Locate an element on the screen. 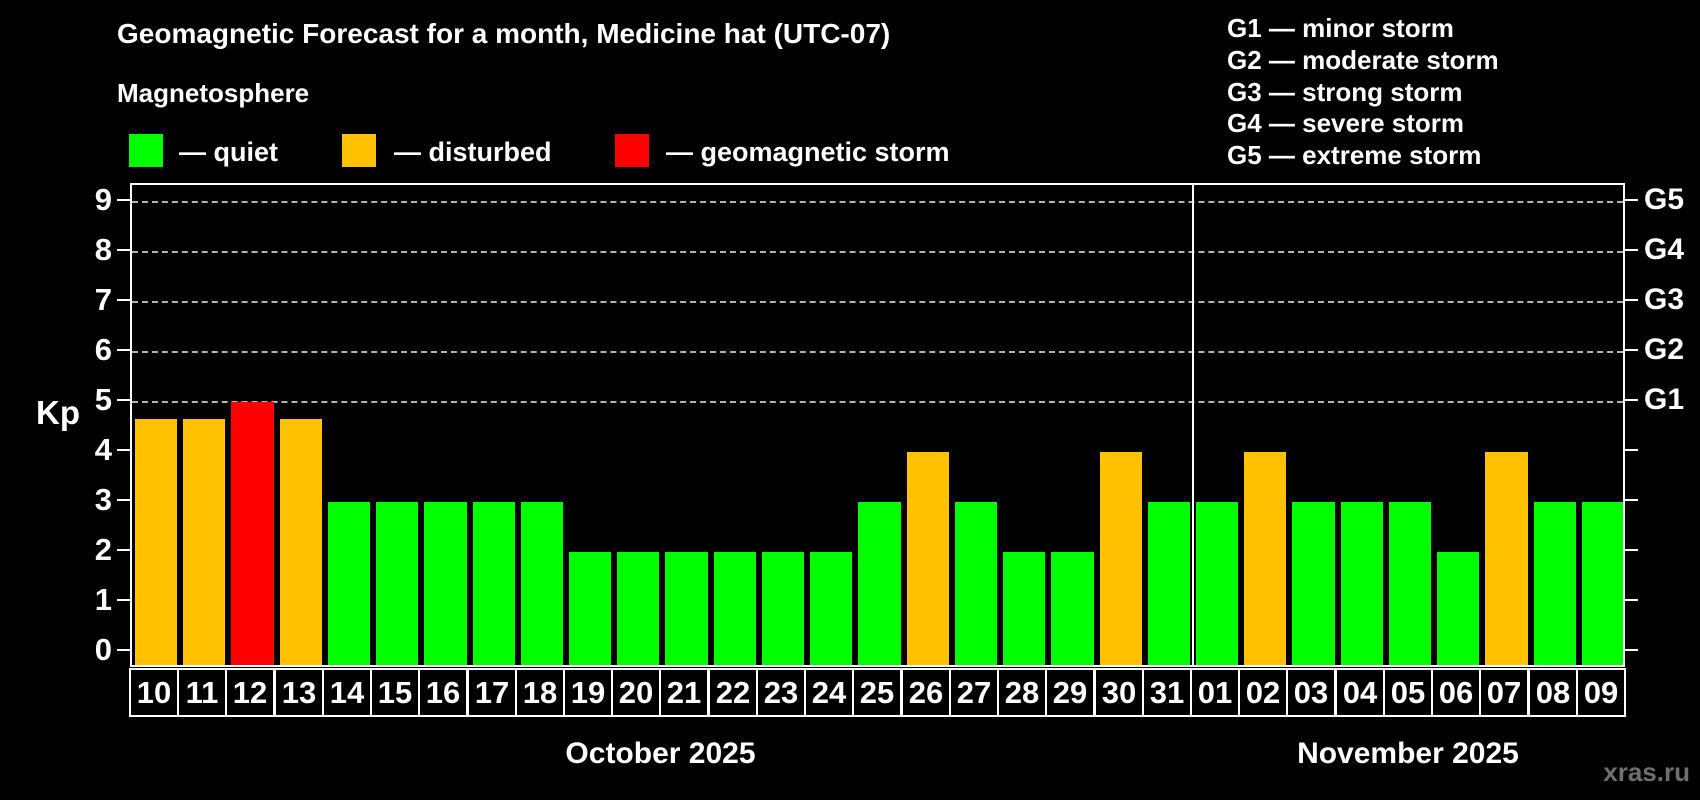 This screenshot has height=800, width=1700. y-tick-label-4: 4 is located at coordinates (103, 449).